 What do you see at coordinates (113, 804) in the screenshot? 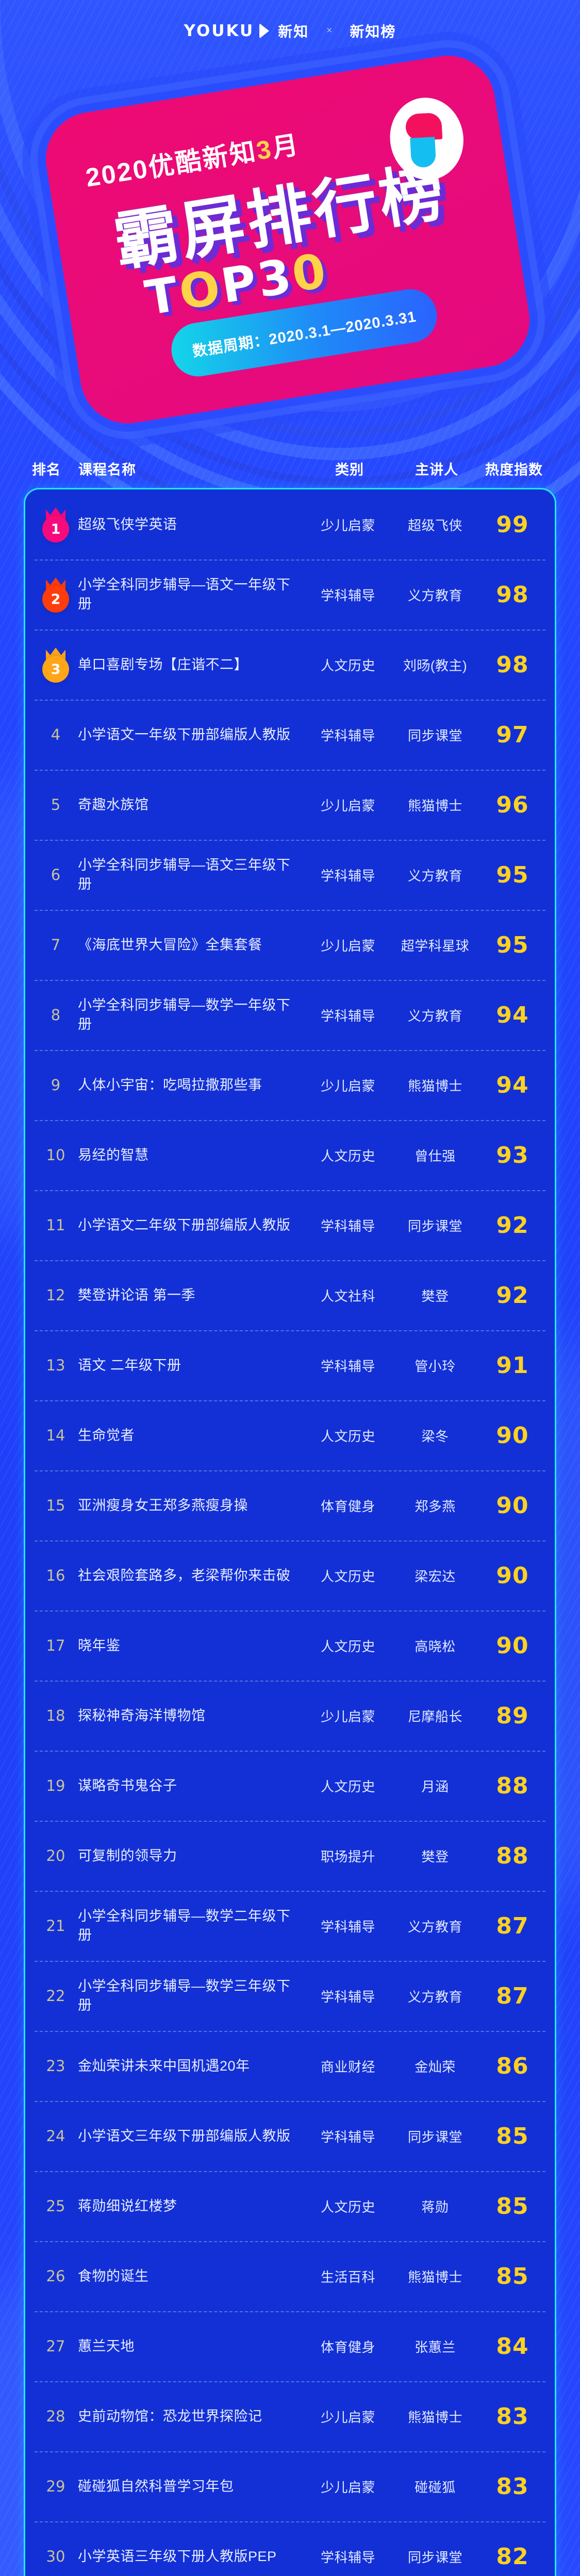
I see `course-name: 奇趣水族馆` at bounding box center [113, 804].